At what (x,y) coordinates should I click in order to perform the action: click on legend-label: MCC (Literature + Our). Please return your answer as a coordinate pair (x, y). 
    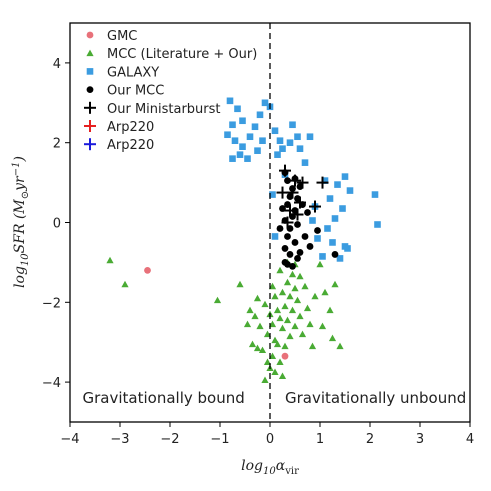
    Looking at the image, I should click on (182, 54).